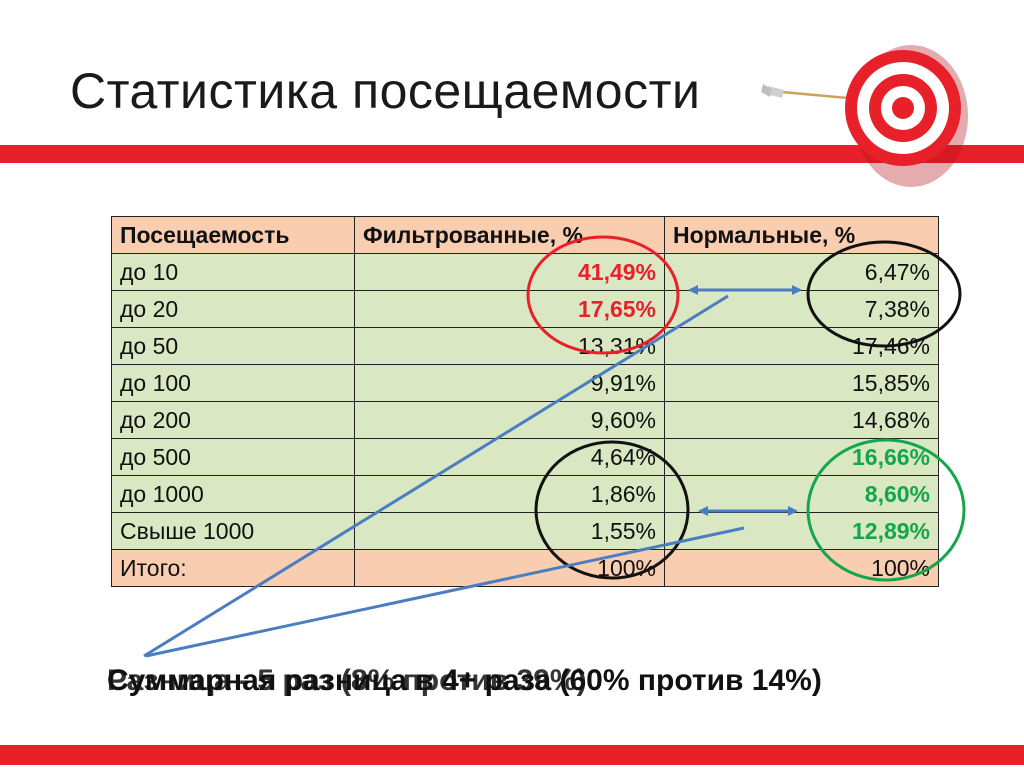  Describe the element at coordinates (233, 272) in the screenshot. I see `row-label: до 10` at that location.